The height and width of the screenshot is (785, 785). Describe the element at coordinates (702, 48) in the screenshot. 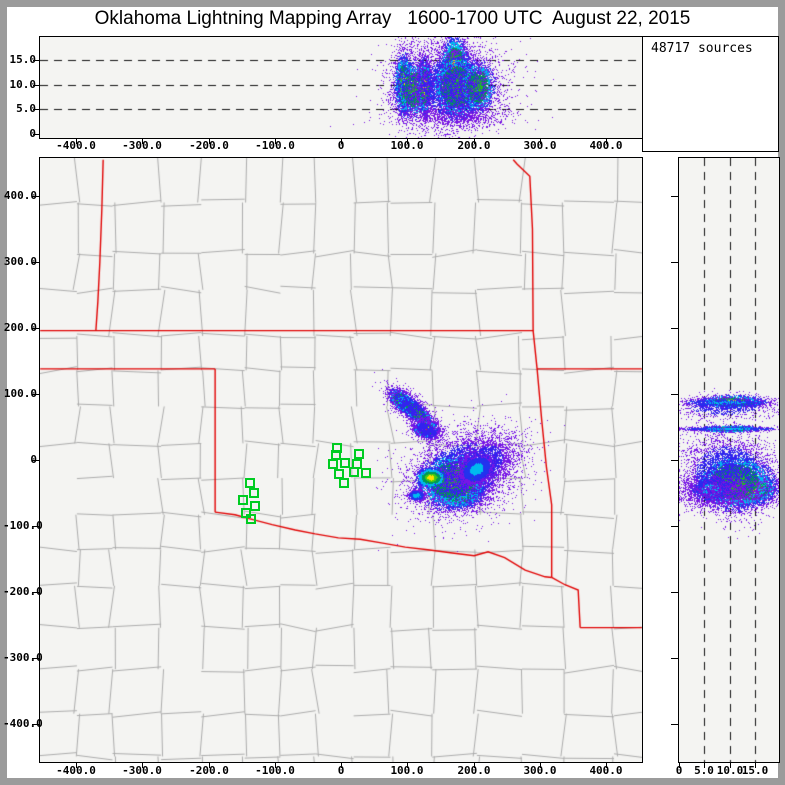

I see `sources-count-label: 48717 sources` at that location.